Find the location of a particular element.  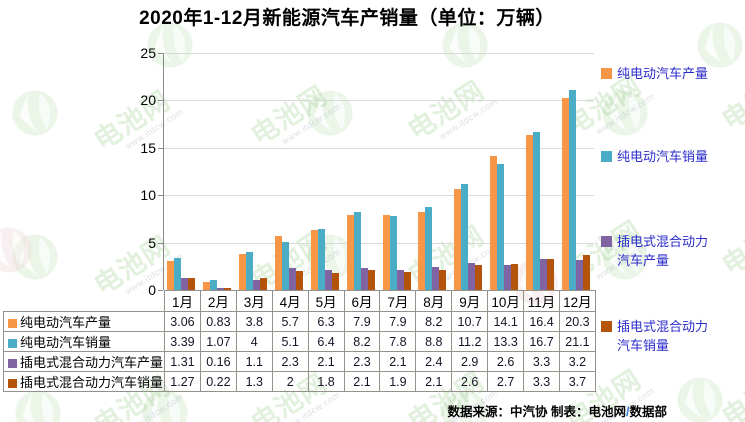

y-axis-line is located at coordinates (163, 171).